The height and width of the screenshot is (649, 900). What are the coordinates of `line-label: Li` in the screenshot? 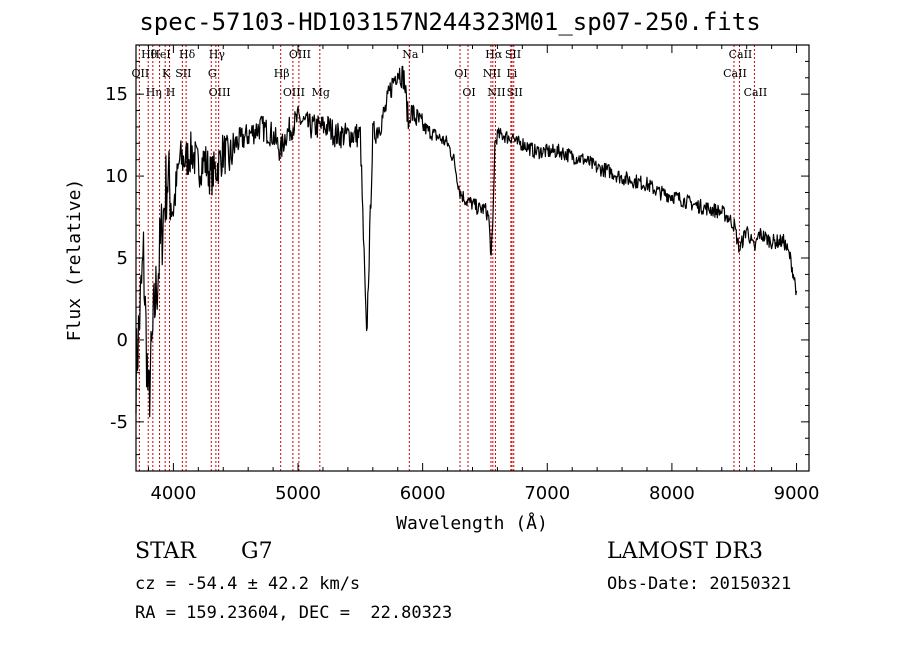 It's located at (511, 73).